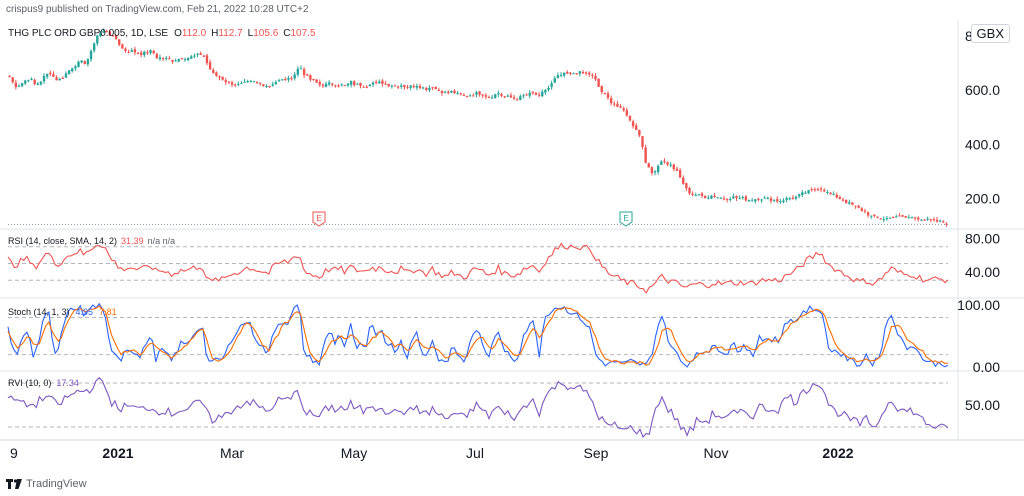 This screenshot has height=496, width=1024. What do you see at coordinates (716, 453) in the screenshot?
I see `time-tick-label: Nov` at bounding box center [716, 453].